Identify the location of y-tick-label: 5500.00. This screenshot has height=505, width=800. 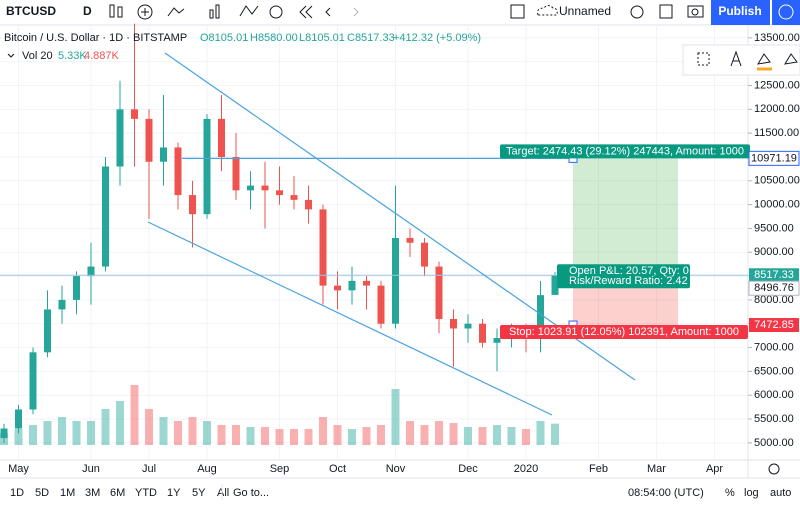
(774, 419).